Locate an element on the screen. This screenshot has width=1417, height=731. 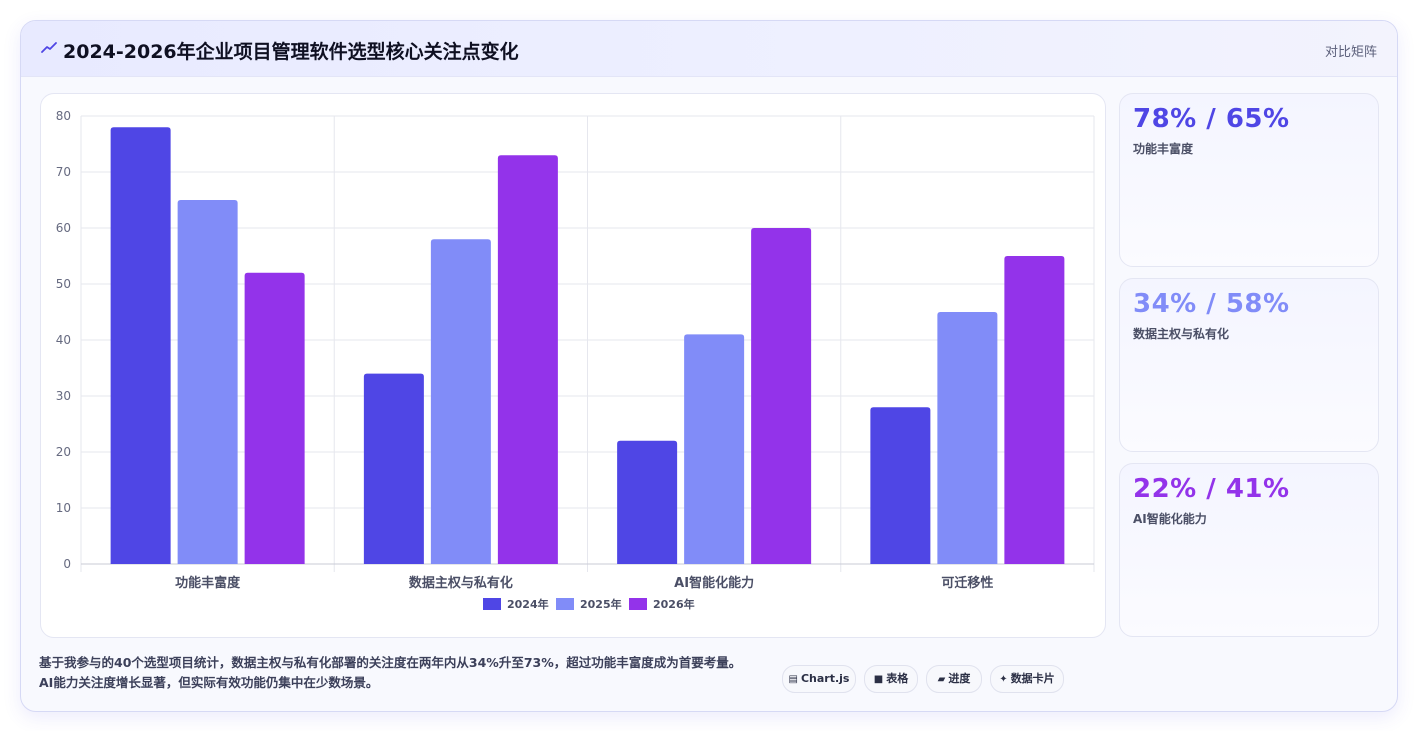
chip-chartjs: ▤ Chart.js is located at coordinates (819, 679).